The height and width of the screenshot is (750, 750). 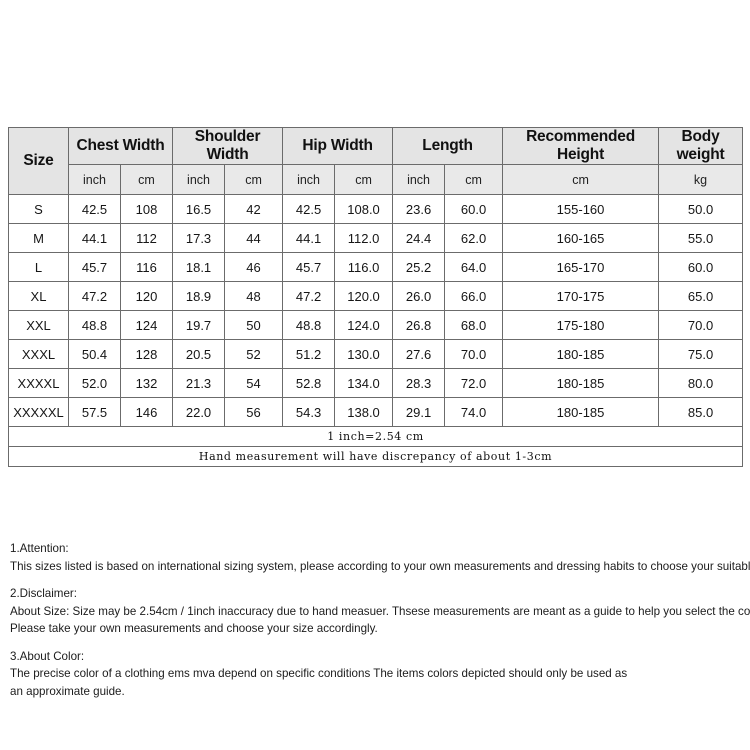 I want to click on cell-recommended-height: 155-160, so click(x=581, y=209).